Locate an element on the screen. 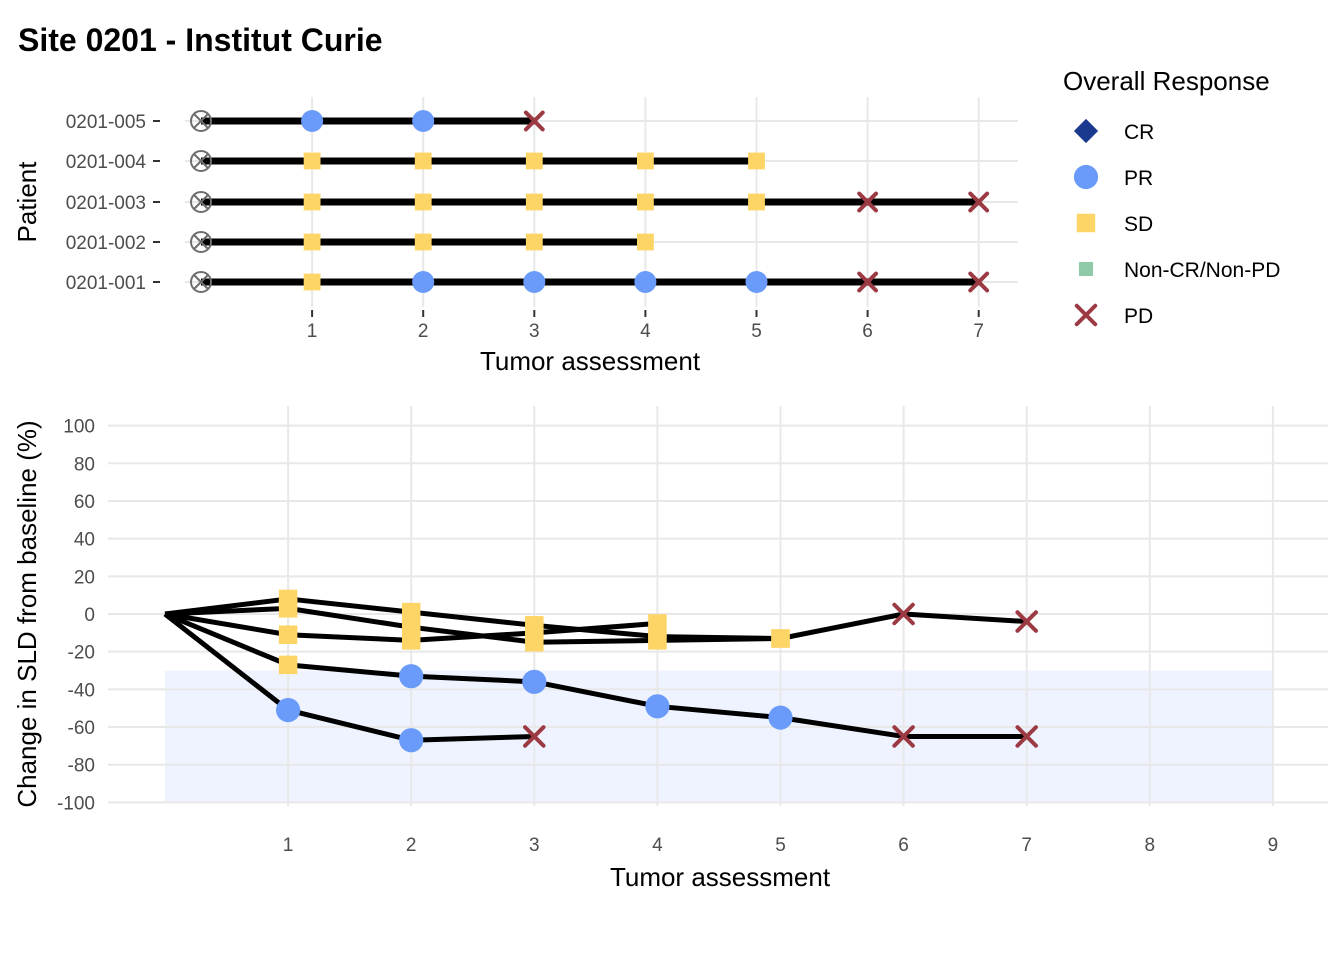 This screenshot has height=960, width=1344. y-tick-label-patient: 0201-001 is located at coordinates (106, 283).